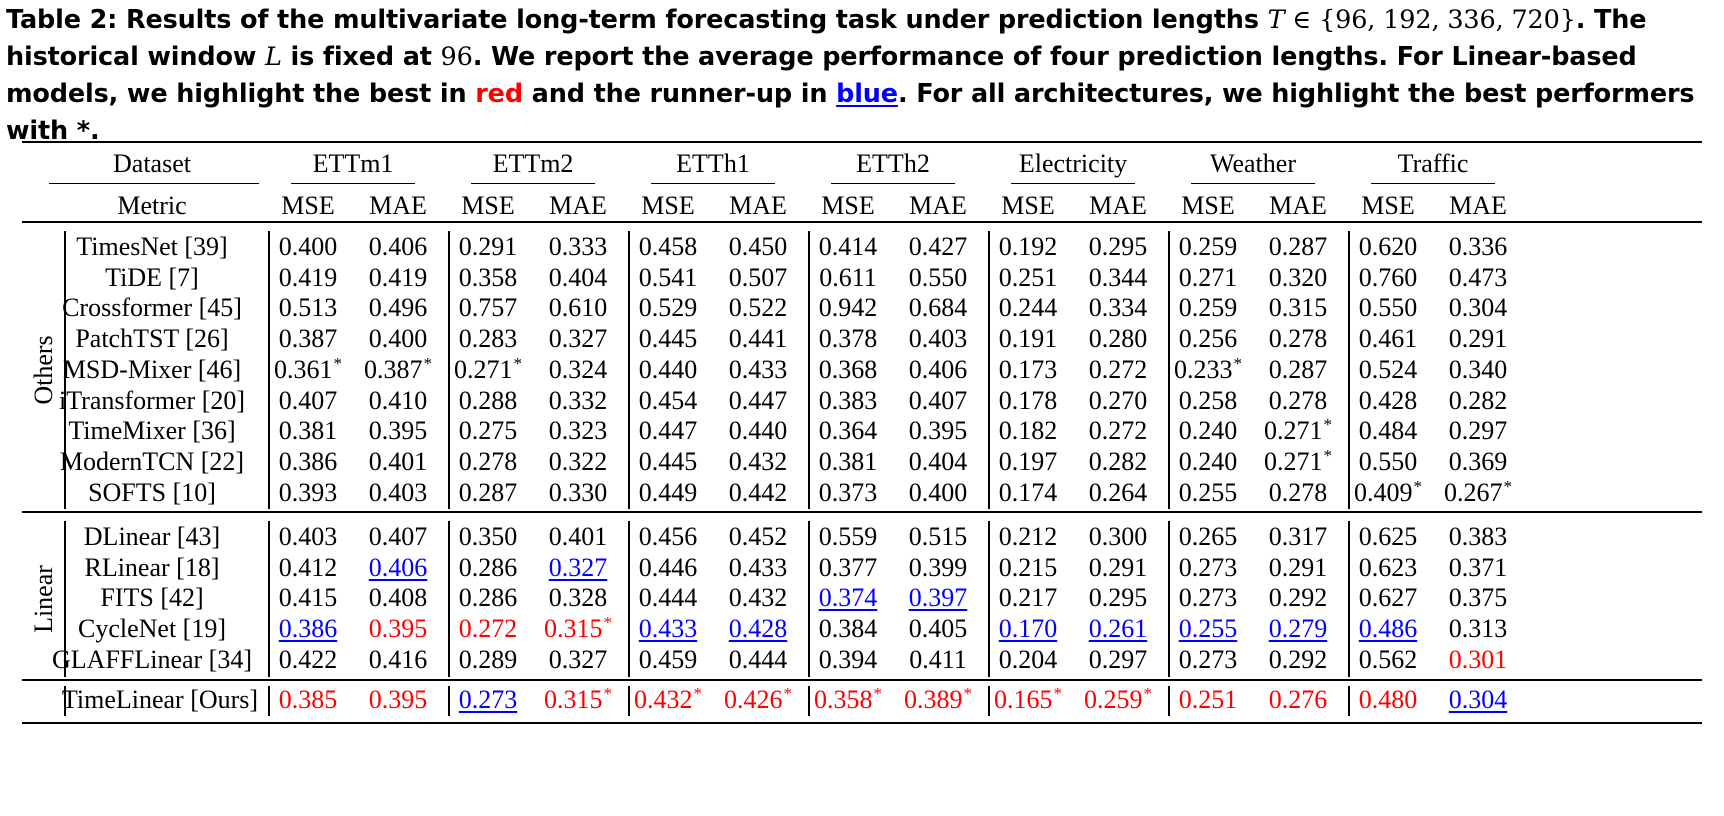 This screenshot has height=816, width=1724. I want to click on metric-cell: 0.182, so click(1028, 431).